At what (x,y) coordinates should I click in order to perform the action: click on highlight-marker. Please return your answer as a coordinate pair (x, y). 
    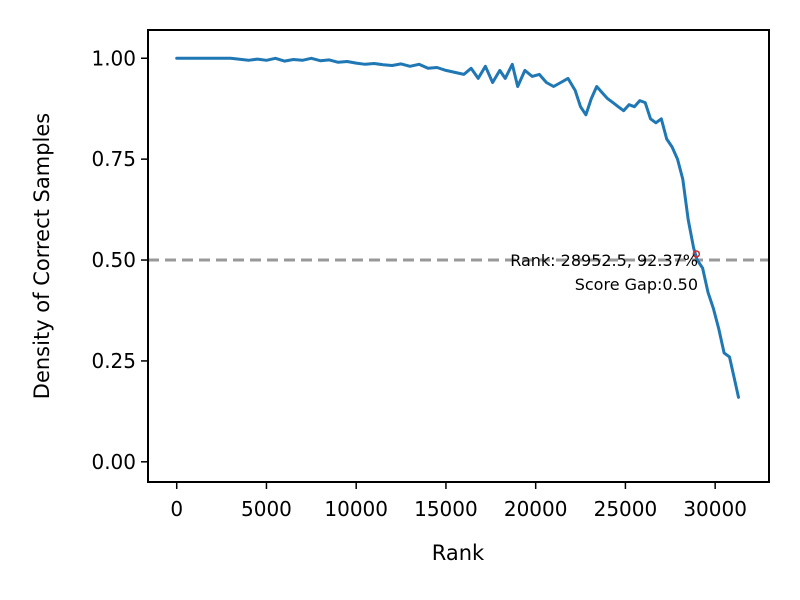
    Looking at the image, I should click on (696, 254).